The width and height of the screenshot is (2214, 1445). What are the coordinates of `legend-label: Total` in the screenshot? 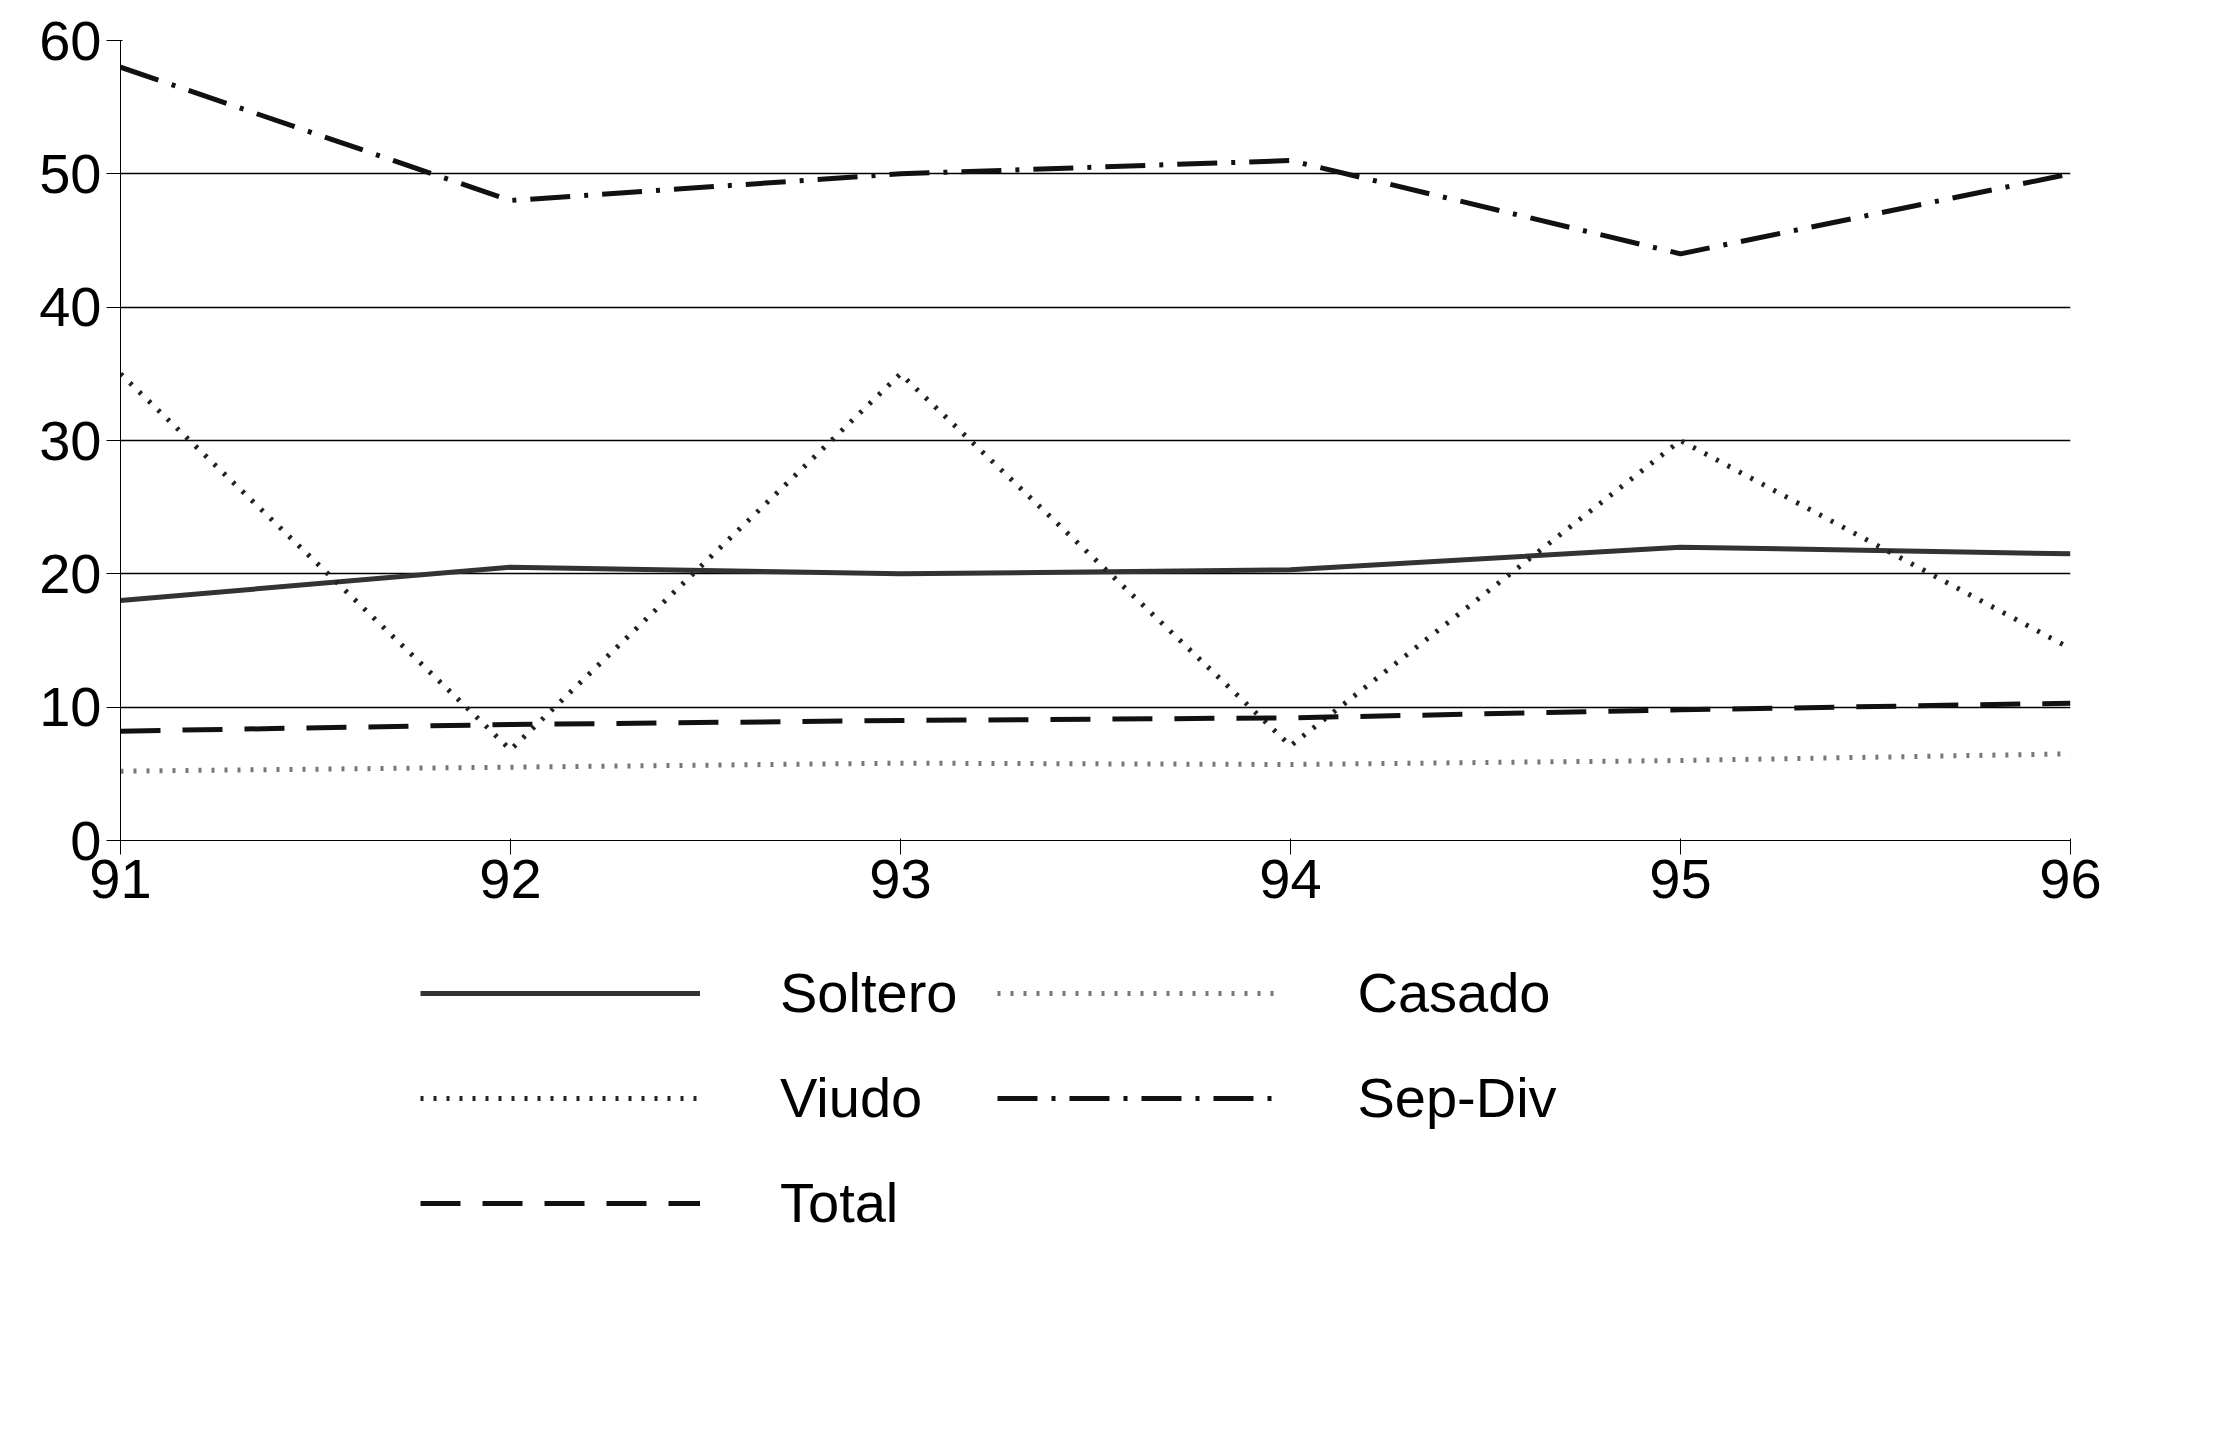 It's located at (839, 1202).